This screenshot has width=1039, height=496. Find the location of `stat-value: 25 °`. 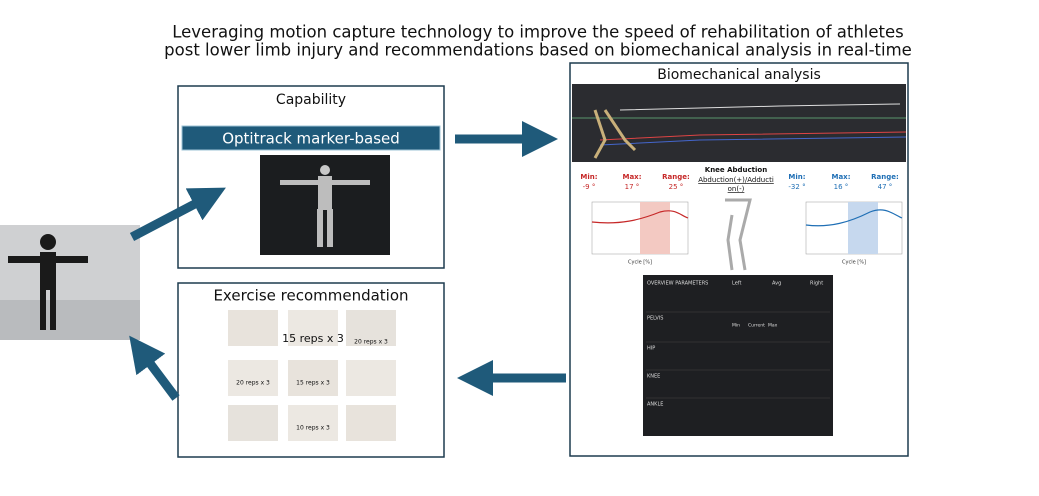

stat-value: 25 ° is located at coordinates (676, 187).